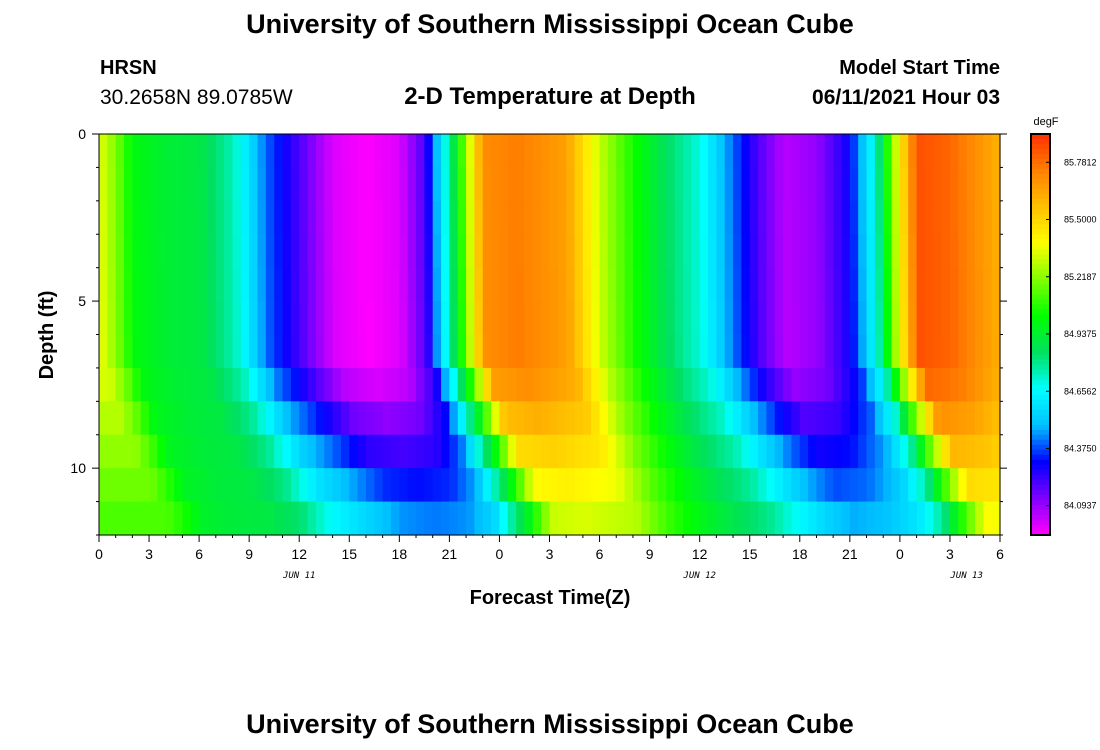 The height and width of the screenshot is (750, 1100). I want to click on station-coordinates: 30.2658N 89.0785W, so click(196, 97).